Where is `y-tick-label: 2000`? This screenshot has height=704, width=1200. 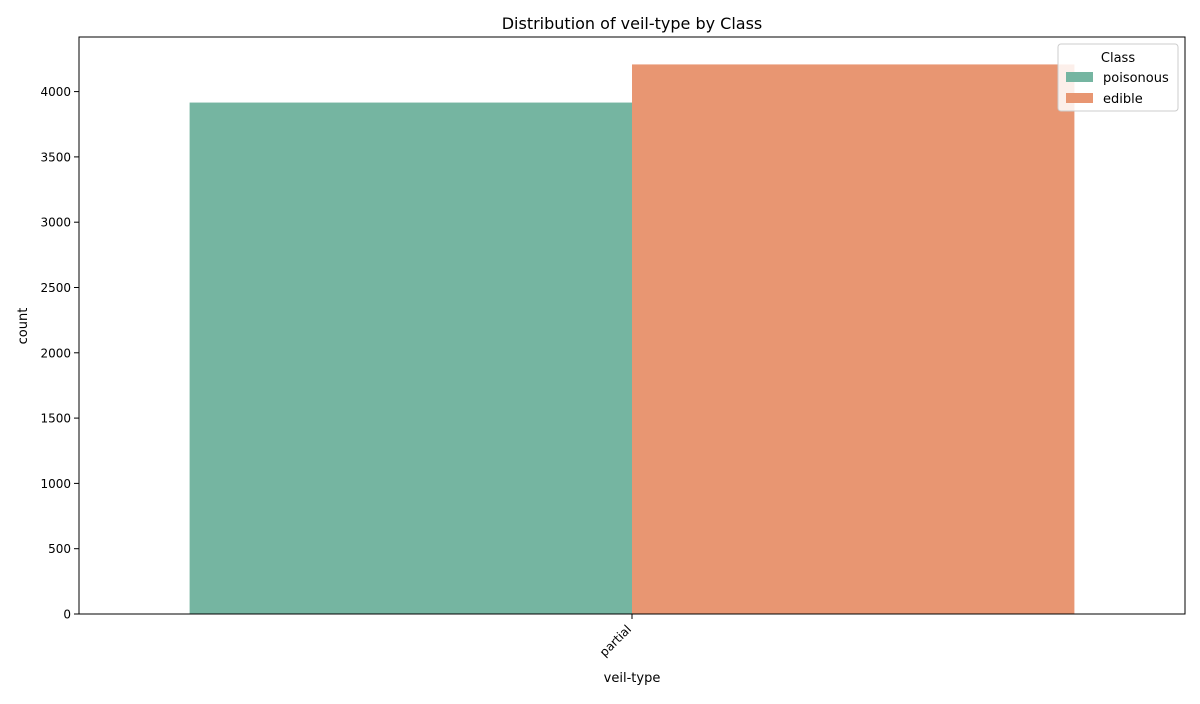 y-tick-label: 2000 is located at coordinates (55, 353).